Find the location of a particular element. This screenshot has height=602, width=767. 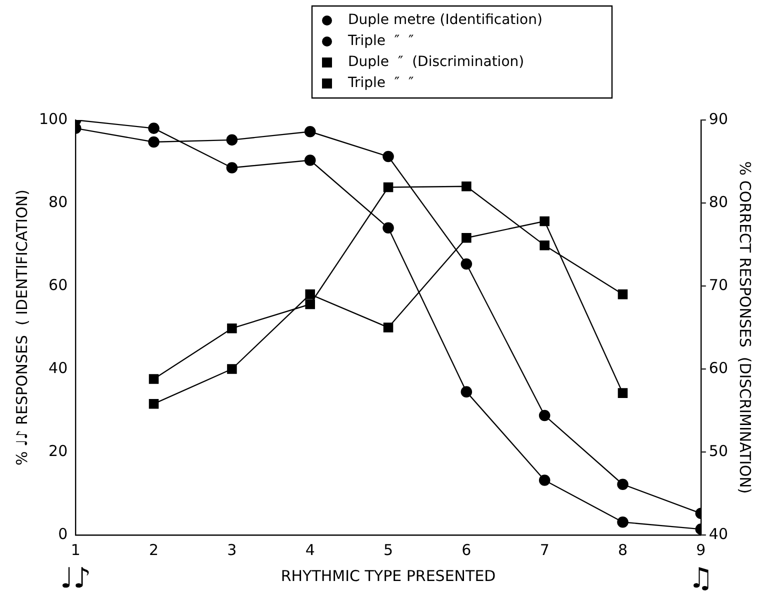

y2-tick-label: 50 is located at coordinates (718, 451).